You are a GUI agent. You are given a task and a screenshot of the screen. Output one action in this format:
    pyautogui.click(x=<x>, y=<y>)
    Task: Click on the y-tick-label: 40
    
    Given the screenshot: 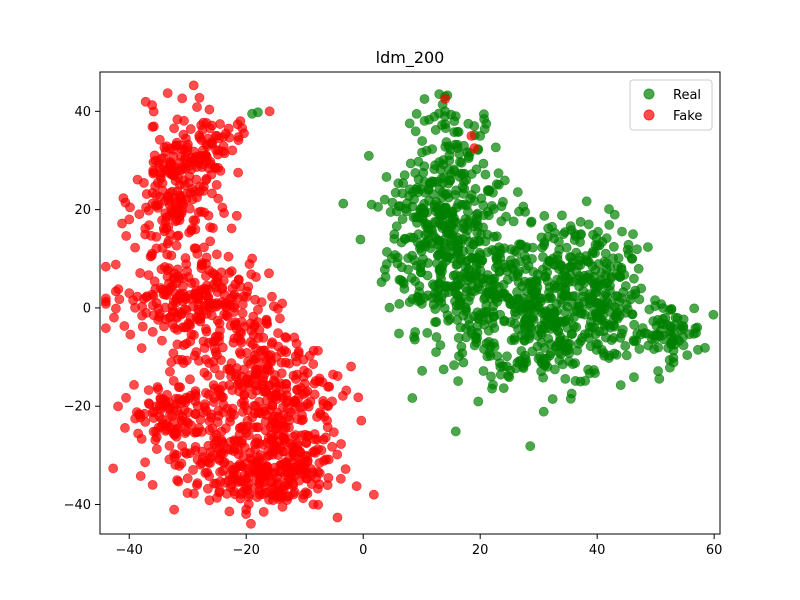 What is the action you would take?
    pyautogui.click(x=82, y=112)
    